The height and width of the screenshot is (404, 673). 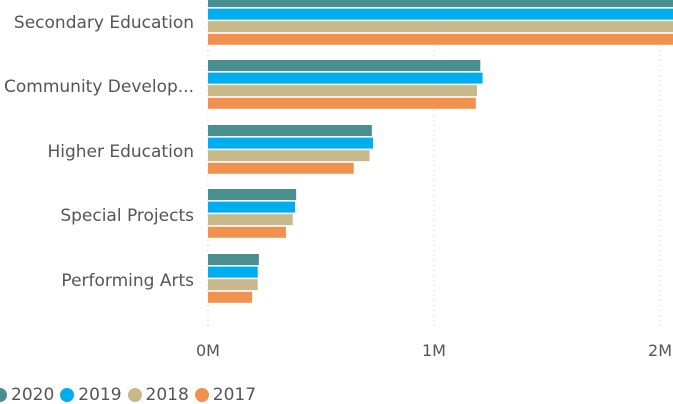 What do you see at coordinates (33, 394) in the screenshot?
I see `legend-label: 2020` at bounding box center [33, 394].